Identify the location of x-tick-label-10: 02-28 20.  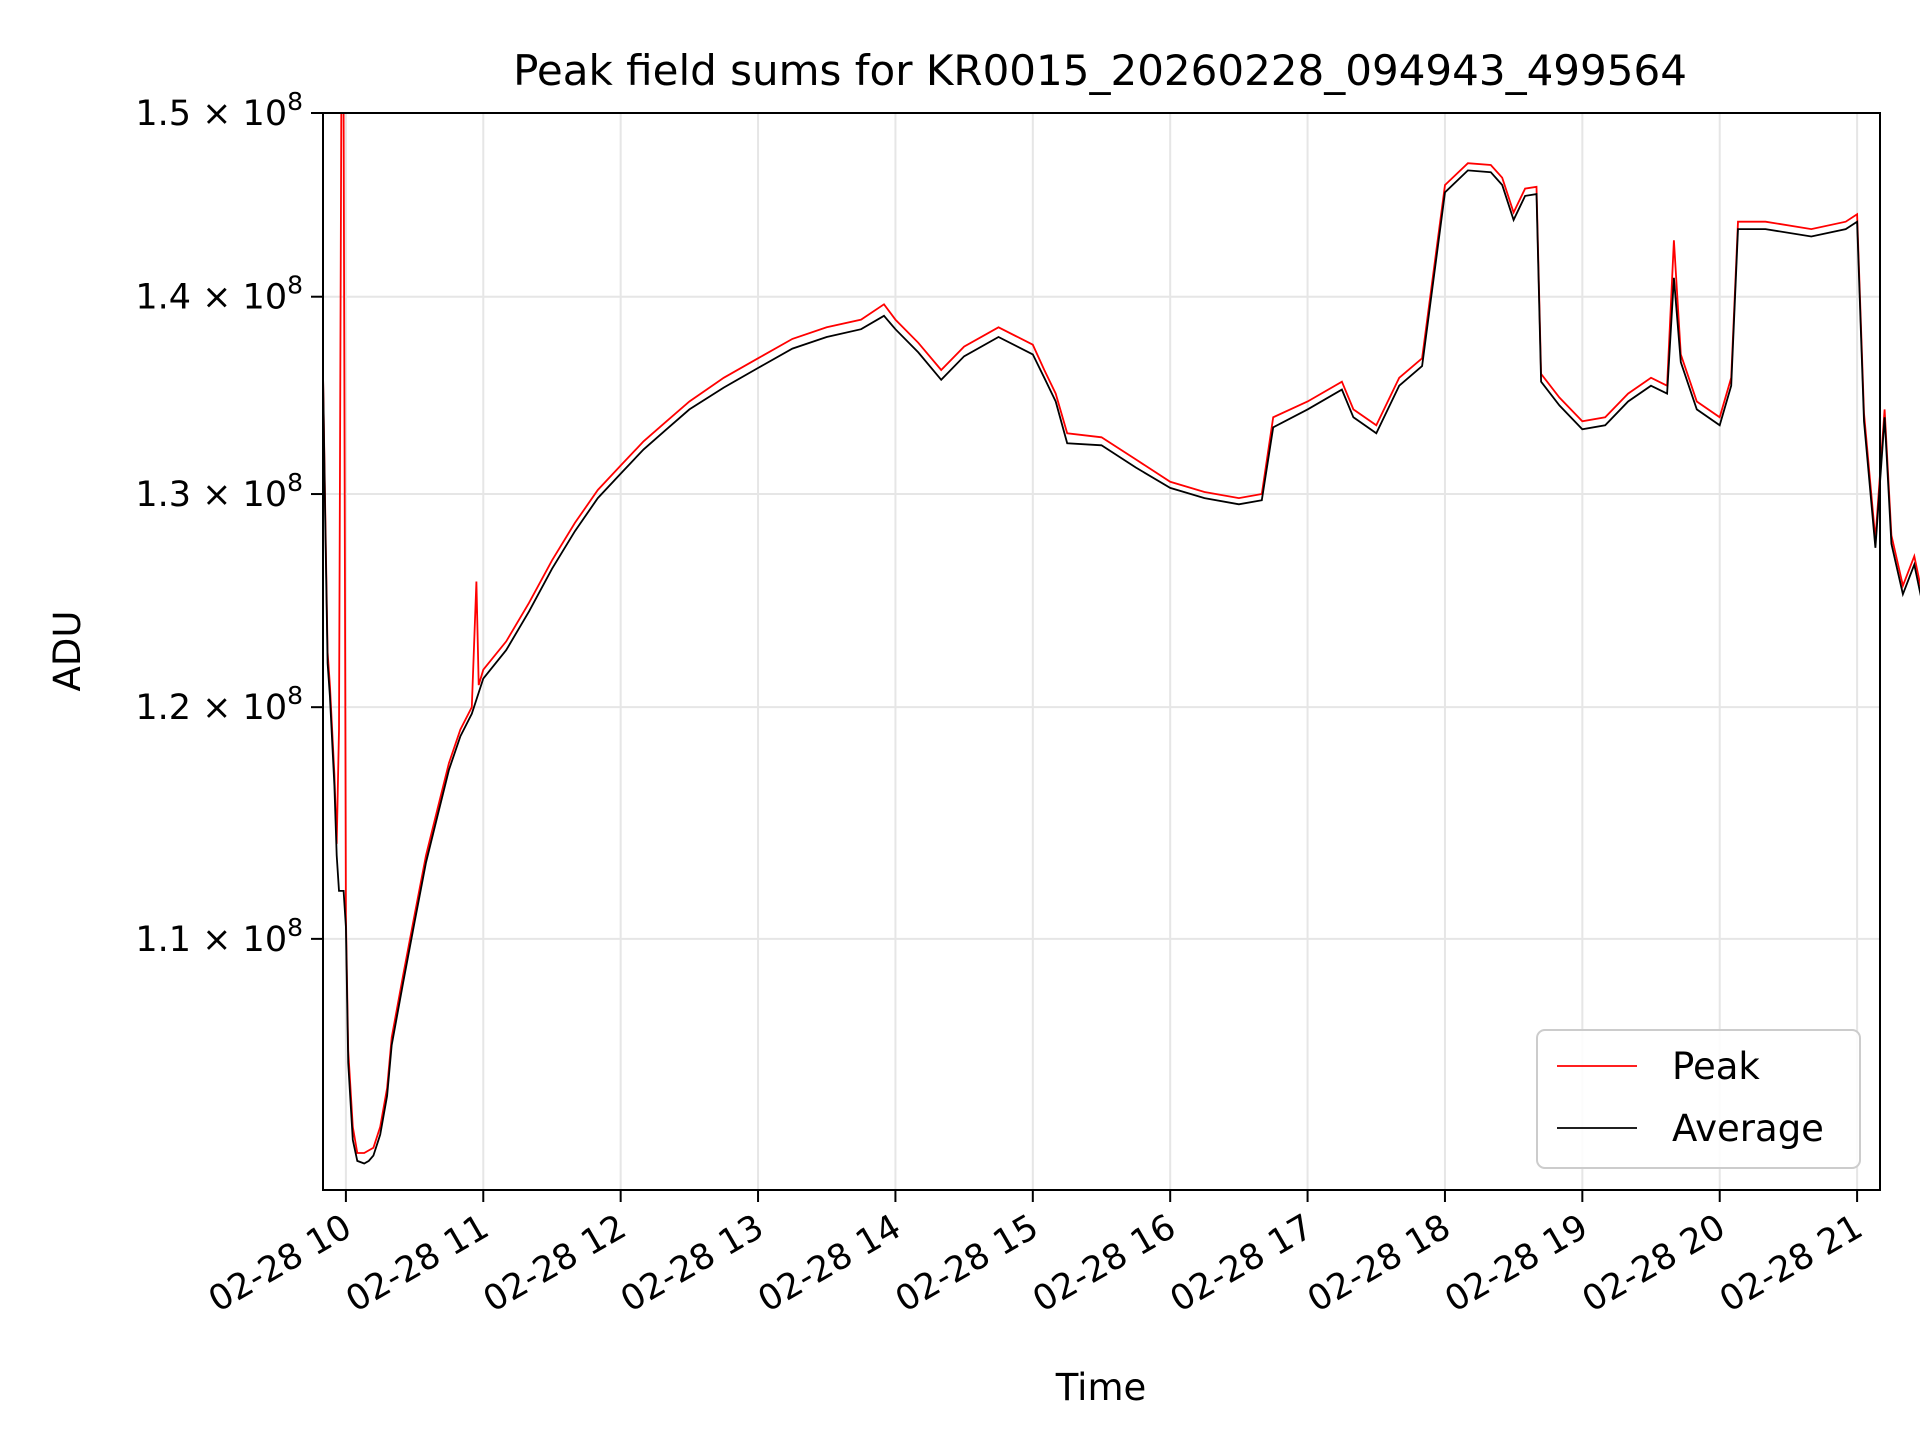
(1654, 1263).